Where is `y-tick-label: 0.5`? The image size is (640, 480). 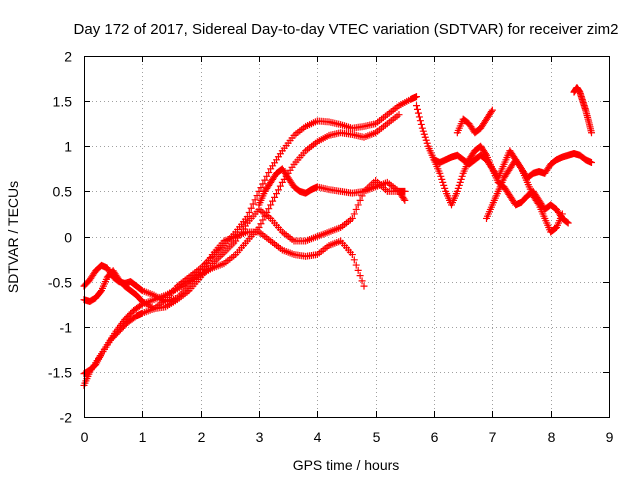 y-tick-label: 0.5 is located at coordinates (63, 192).